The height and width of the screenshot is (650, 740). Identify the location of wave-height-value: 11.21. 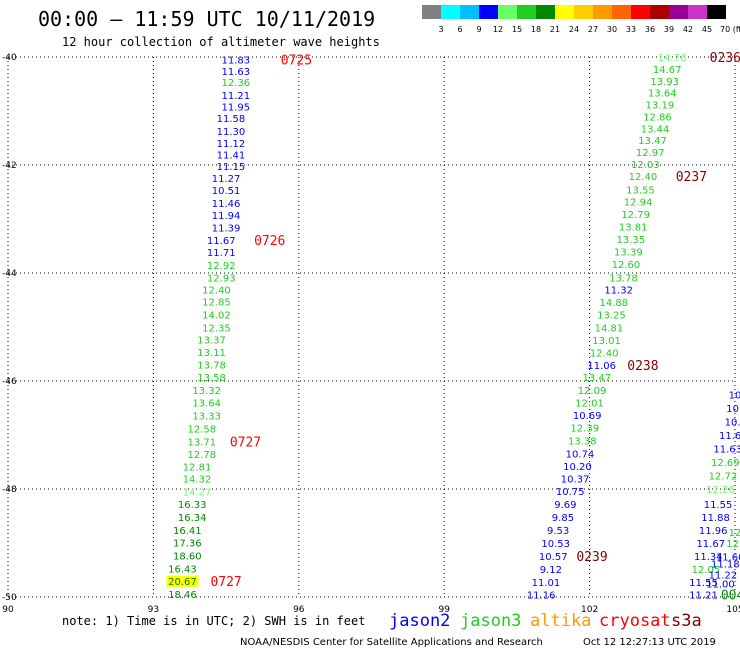
(235, 96).